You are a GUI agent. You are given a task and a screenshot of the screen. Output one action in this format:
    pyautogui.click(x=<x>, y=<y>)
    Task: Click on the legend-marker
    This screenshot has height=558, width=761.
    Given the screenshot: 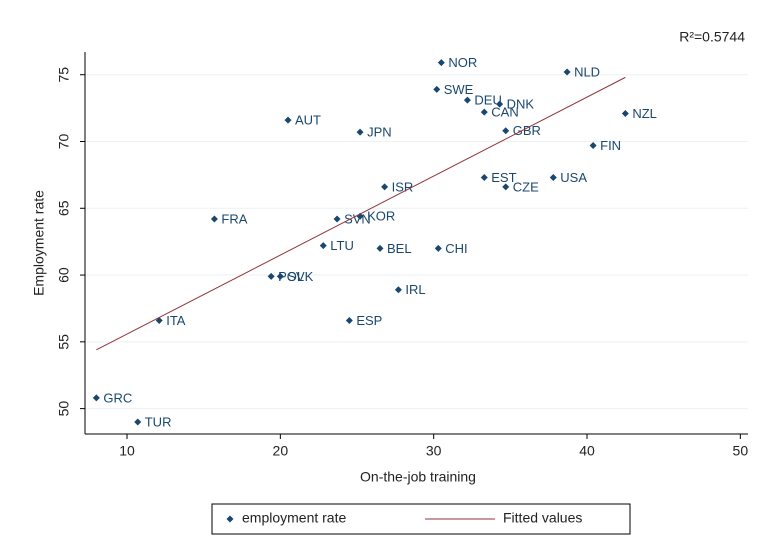 What is the action you would take?
    pyautogui.click(x=230, y=519)
    